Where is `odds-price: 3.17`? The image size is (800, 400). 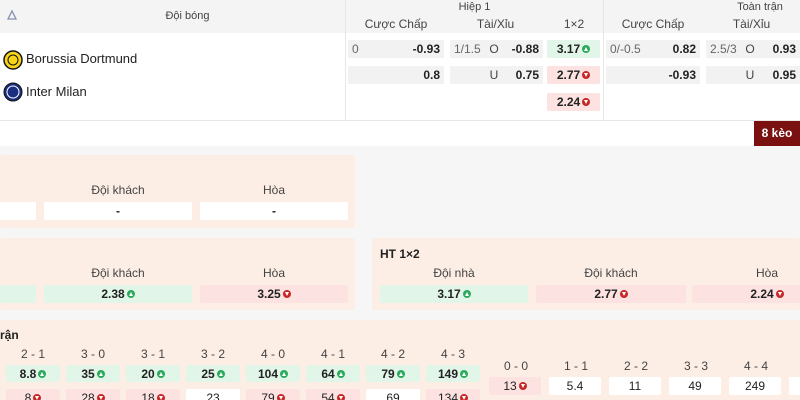
odds-price: 3.17 is located at coordinates (568, 49).